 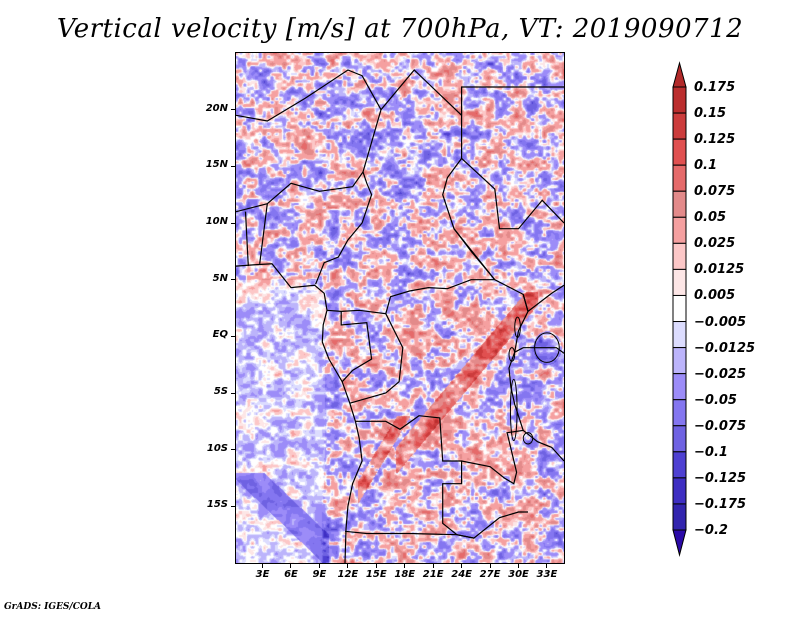 What do you see at coordinates (376, 574) in the screenshot?
I see `x-tick-label: 15E` at bounding box center [376, 574].